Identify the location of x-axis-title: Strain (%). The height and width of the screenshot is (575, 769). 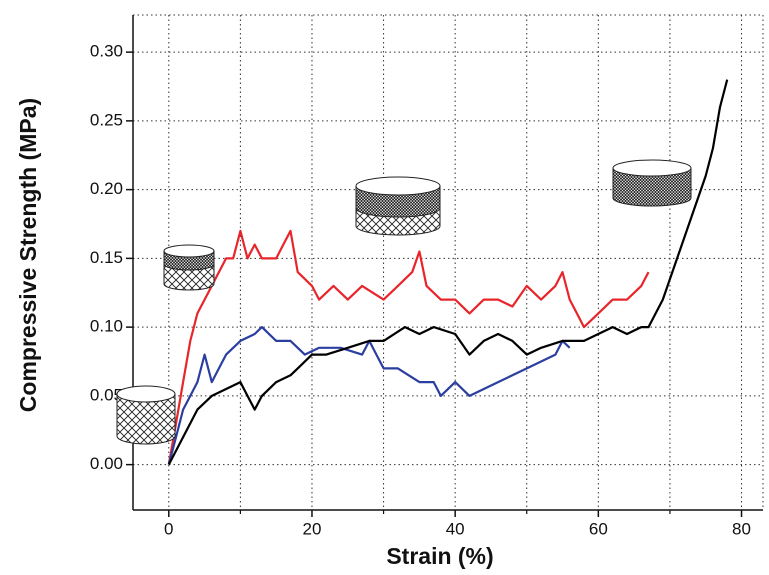
(439, 556).